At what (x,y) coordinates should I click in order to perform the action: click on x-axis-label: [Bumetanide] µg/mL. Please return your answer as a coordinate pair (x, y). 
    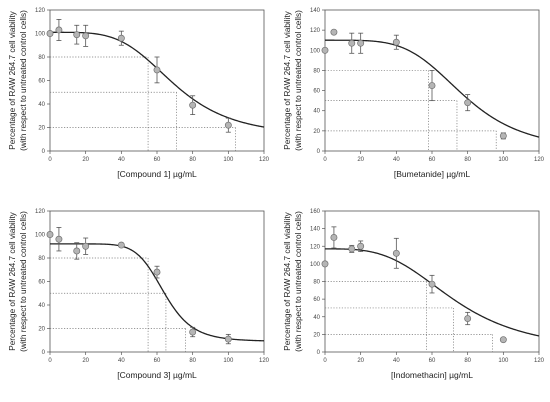
    Looking at the image, I should click on (432, 174).